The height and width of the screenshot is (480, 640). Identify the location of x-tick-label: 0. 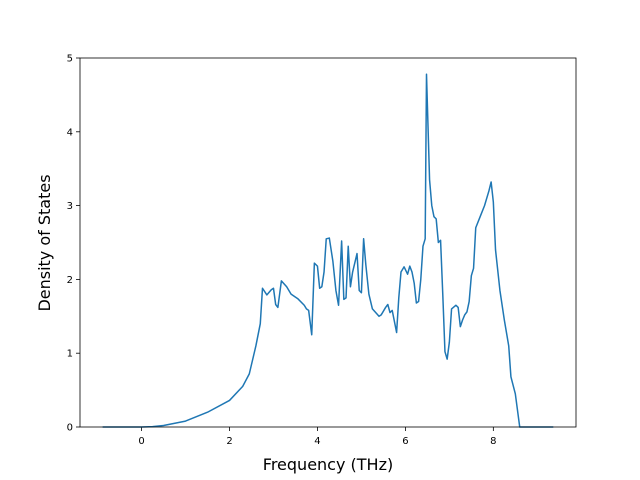
(141, 441).